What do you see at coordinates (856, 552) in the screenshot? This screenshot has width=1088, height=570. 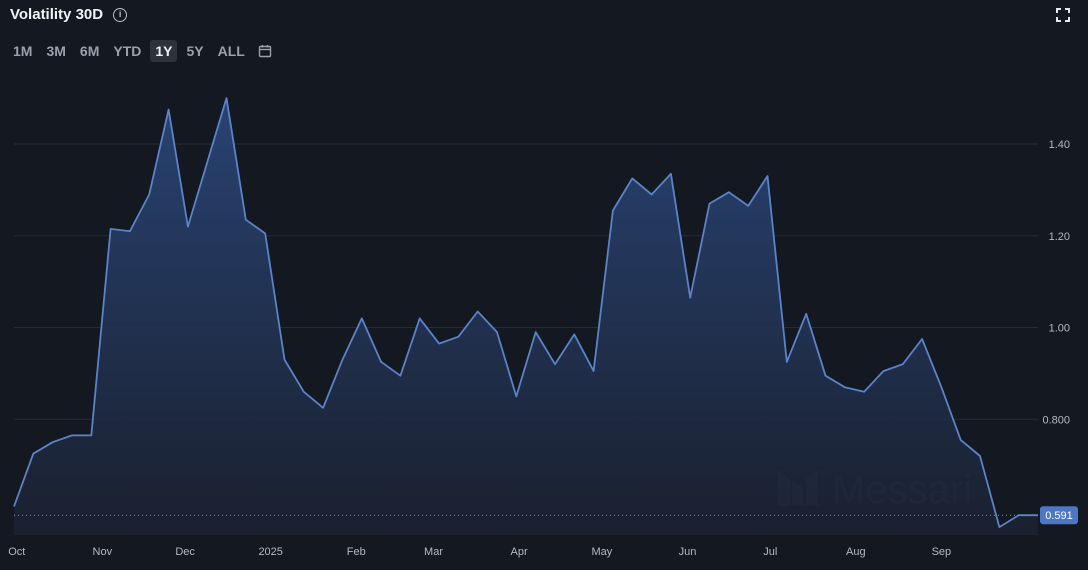 I see `x-tick-label: Aug` at bounding box center [856, 552].